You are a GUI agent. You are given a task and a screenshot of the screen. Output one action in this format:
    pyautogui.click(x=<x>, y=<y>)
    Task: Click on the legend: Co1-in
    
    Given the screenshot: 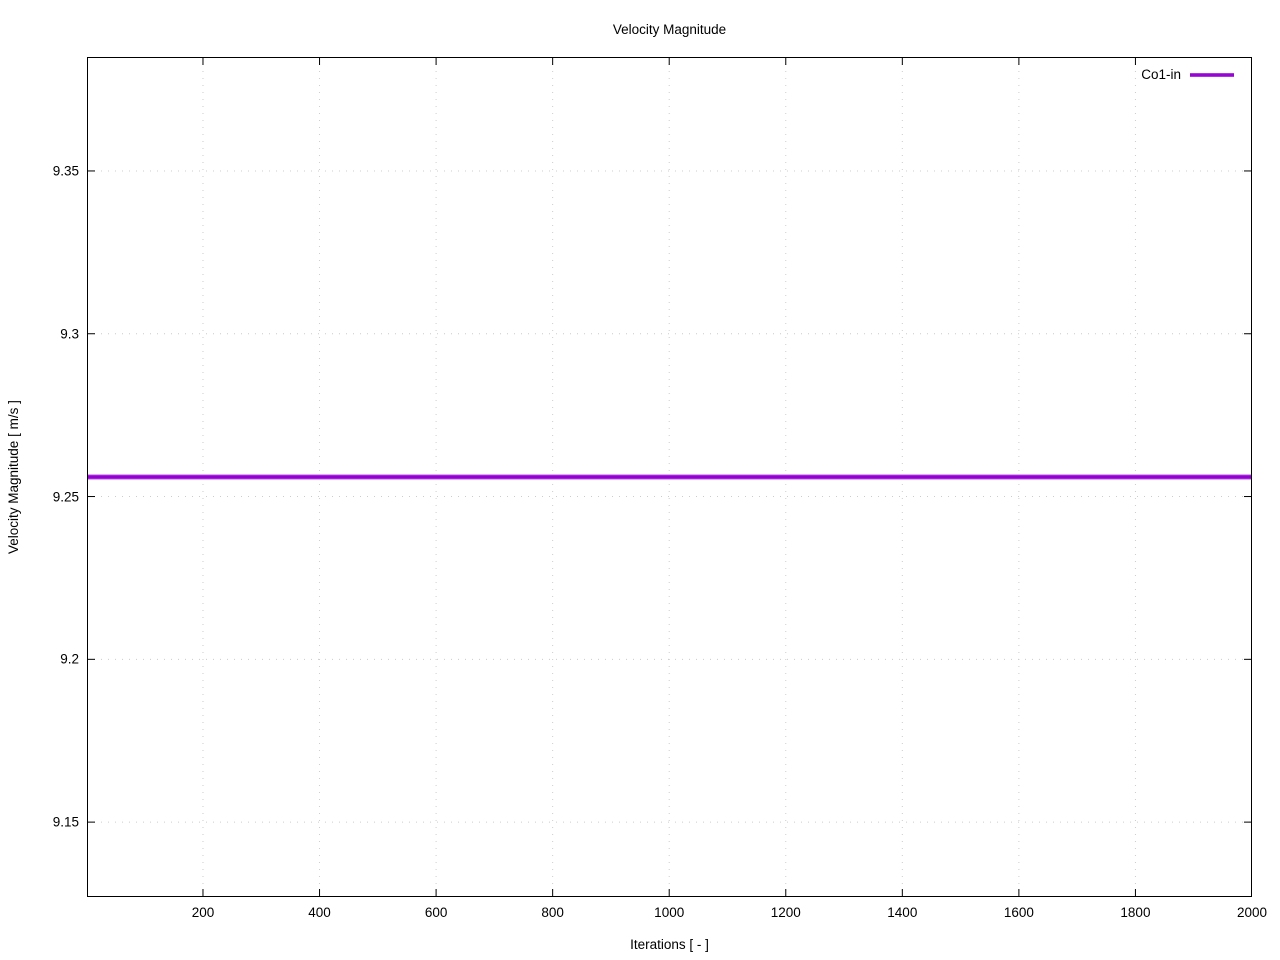 What is the action you would take?
    pyautogui.click(x=1187, y=75)
    